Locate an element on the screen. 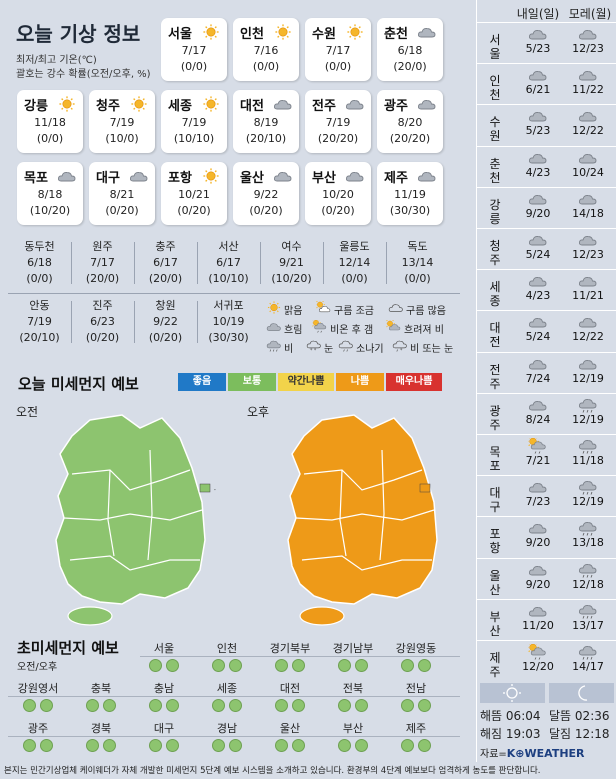 The height and width of the screenshot is (779, 616). header-after: 모레(월) is located at coordinates (590, 14).